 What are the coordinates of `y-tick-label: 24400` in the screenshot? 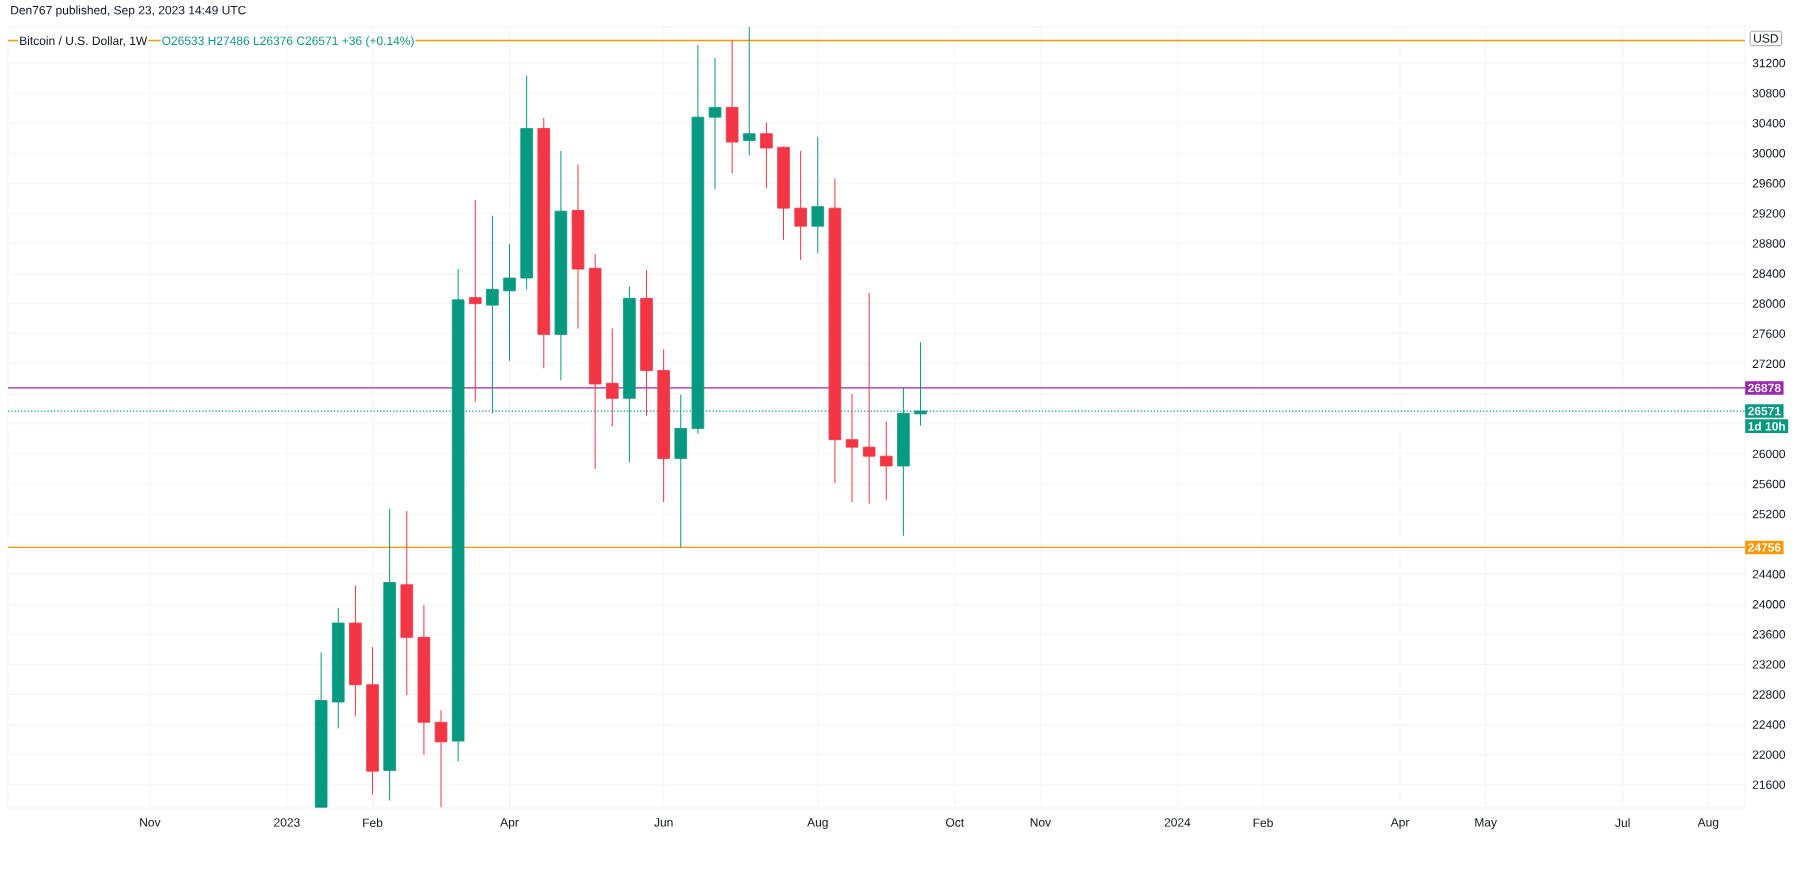 It's located at (1769, 574).